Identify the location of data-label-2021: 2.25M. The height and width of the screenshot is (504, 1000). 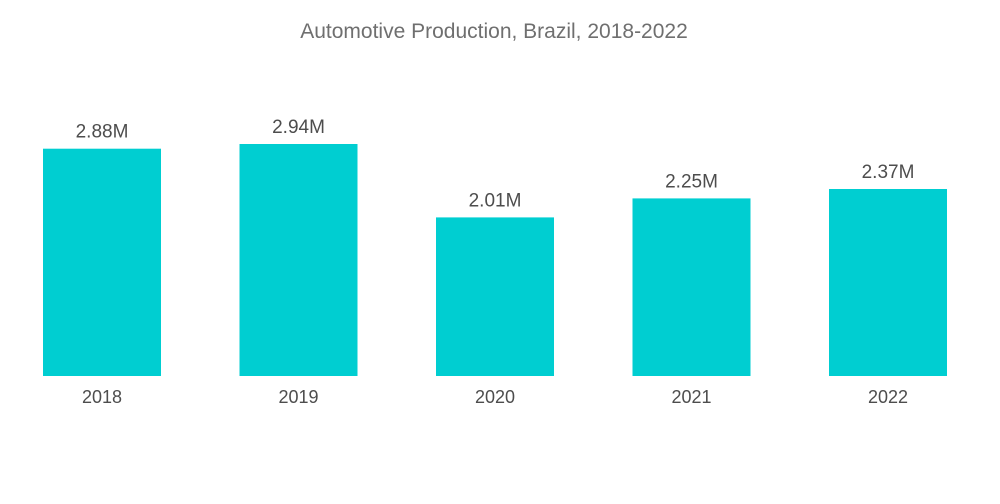
(691, 181).